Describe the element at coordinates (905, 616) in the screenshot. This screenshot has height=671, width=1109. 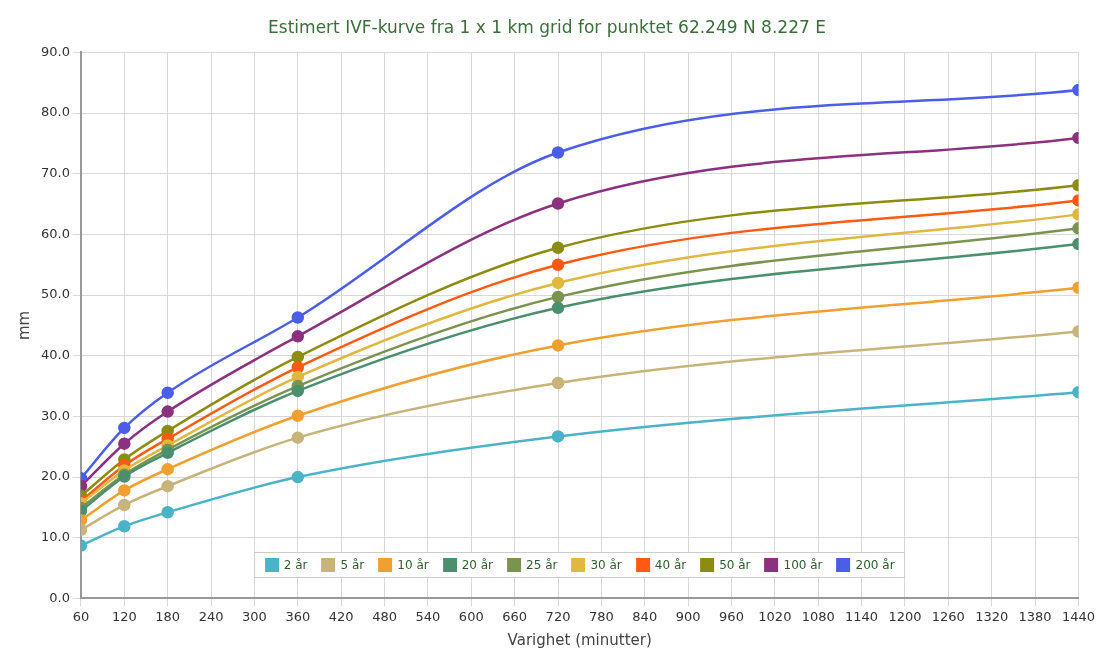
I see `x-tick-label: 1200` at that location.